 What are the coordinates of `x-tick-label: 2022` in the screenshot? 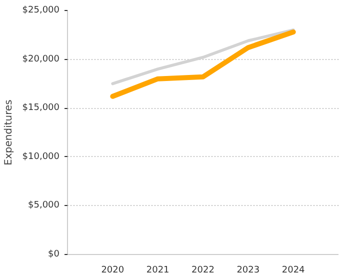 It's located at (203, 270).